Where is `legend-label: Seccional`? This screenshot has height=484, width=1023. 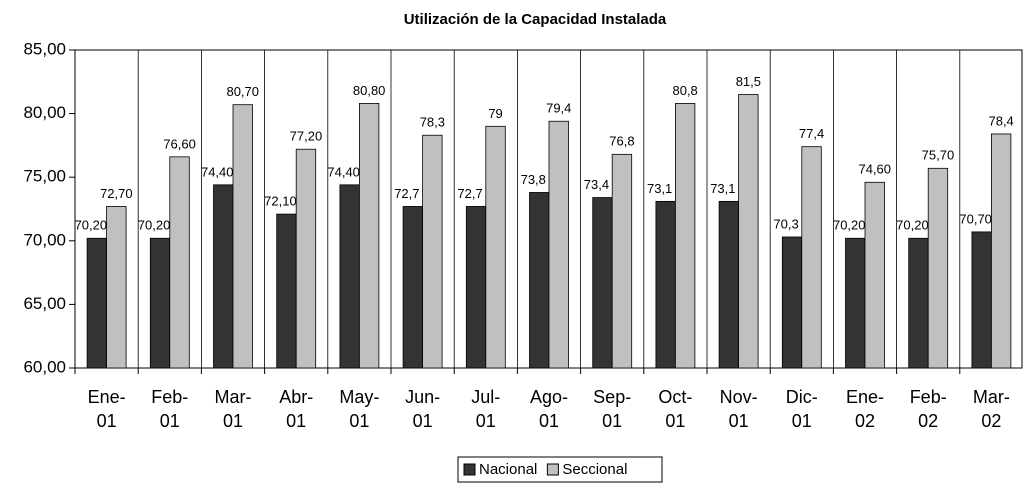 legend-label: Seccional is located at coordinates (594, 469).